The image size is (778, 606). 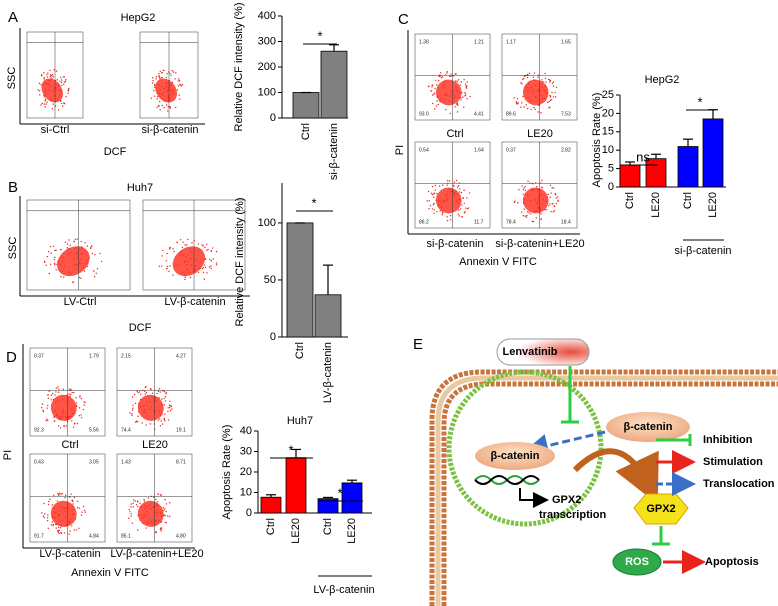 I want to click on quadrant-value: 1.17, so click(x=511, y=42).